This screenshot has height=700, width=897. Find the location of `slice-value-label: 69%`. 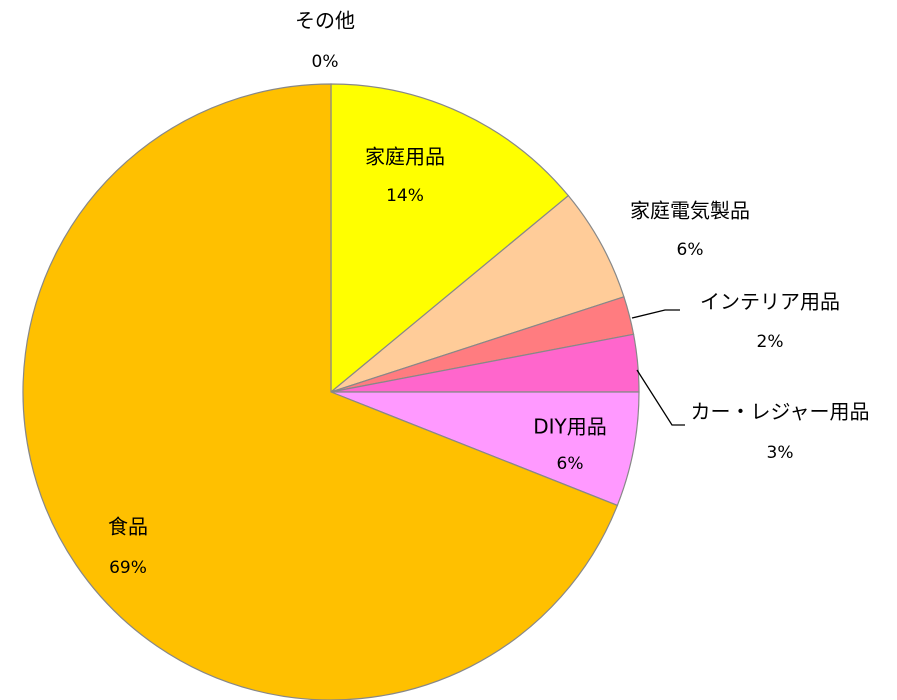

slice-value-label: 69% is located at coordinates (128, 568).